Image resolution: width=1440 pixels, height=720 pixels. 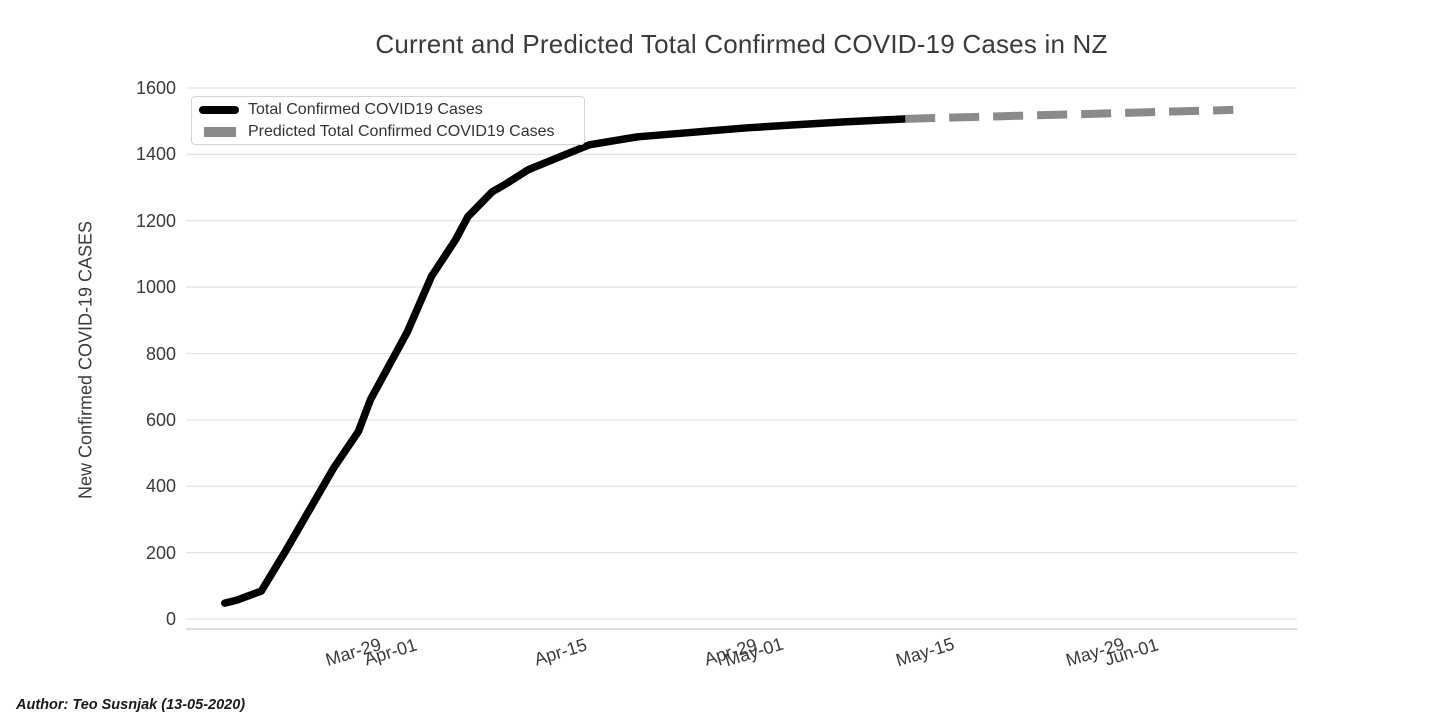 What do you see at coordinates (160, 353) in the screenshot?
I see `y-tick-label-800: 800` at bounding box center [160, 353].